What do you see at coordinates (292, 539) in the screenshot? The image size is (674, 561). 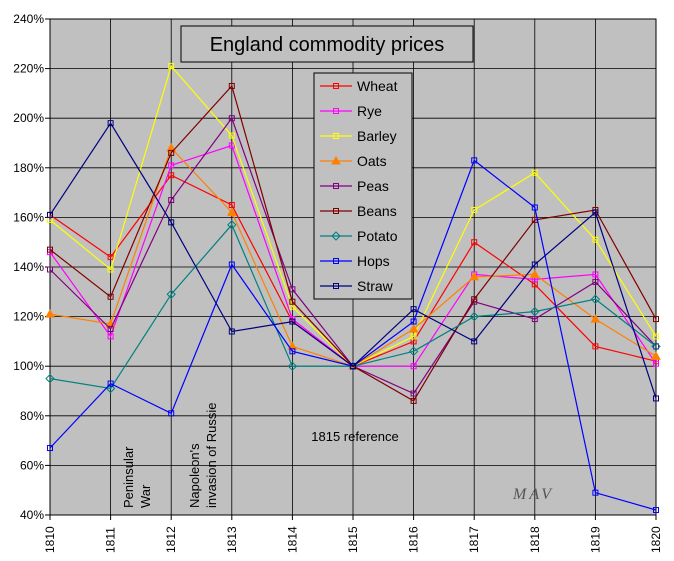 I see `x-tick-label: 1814` at bounding box center [292, 539].